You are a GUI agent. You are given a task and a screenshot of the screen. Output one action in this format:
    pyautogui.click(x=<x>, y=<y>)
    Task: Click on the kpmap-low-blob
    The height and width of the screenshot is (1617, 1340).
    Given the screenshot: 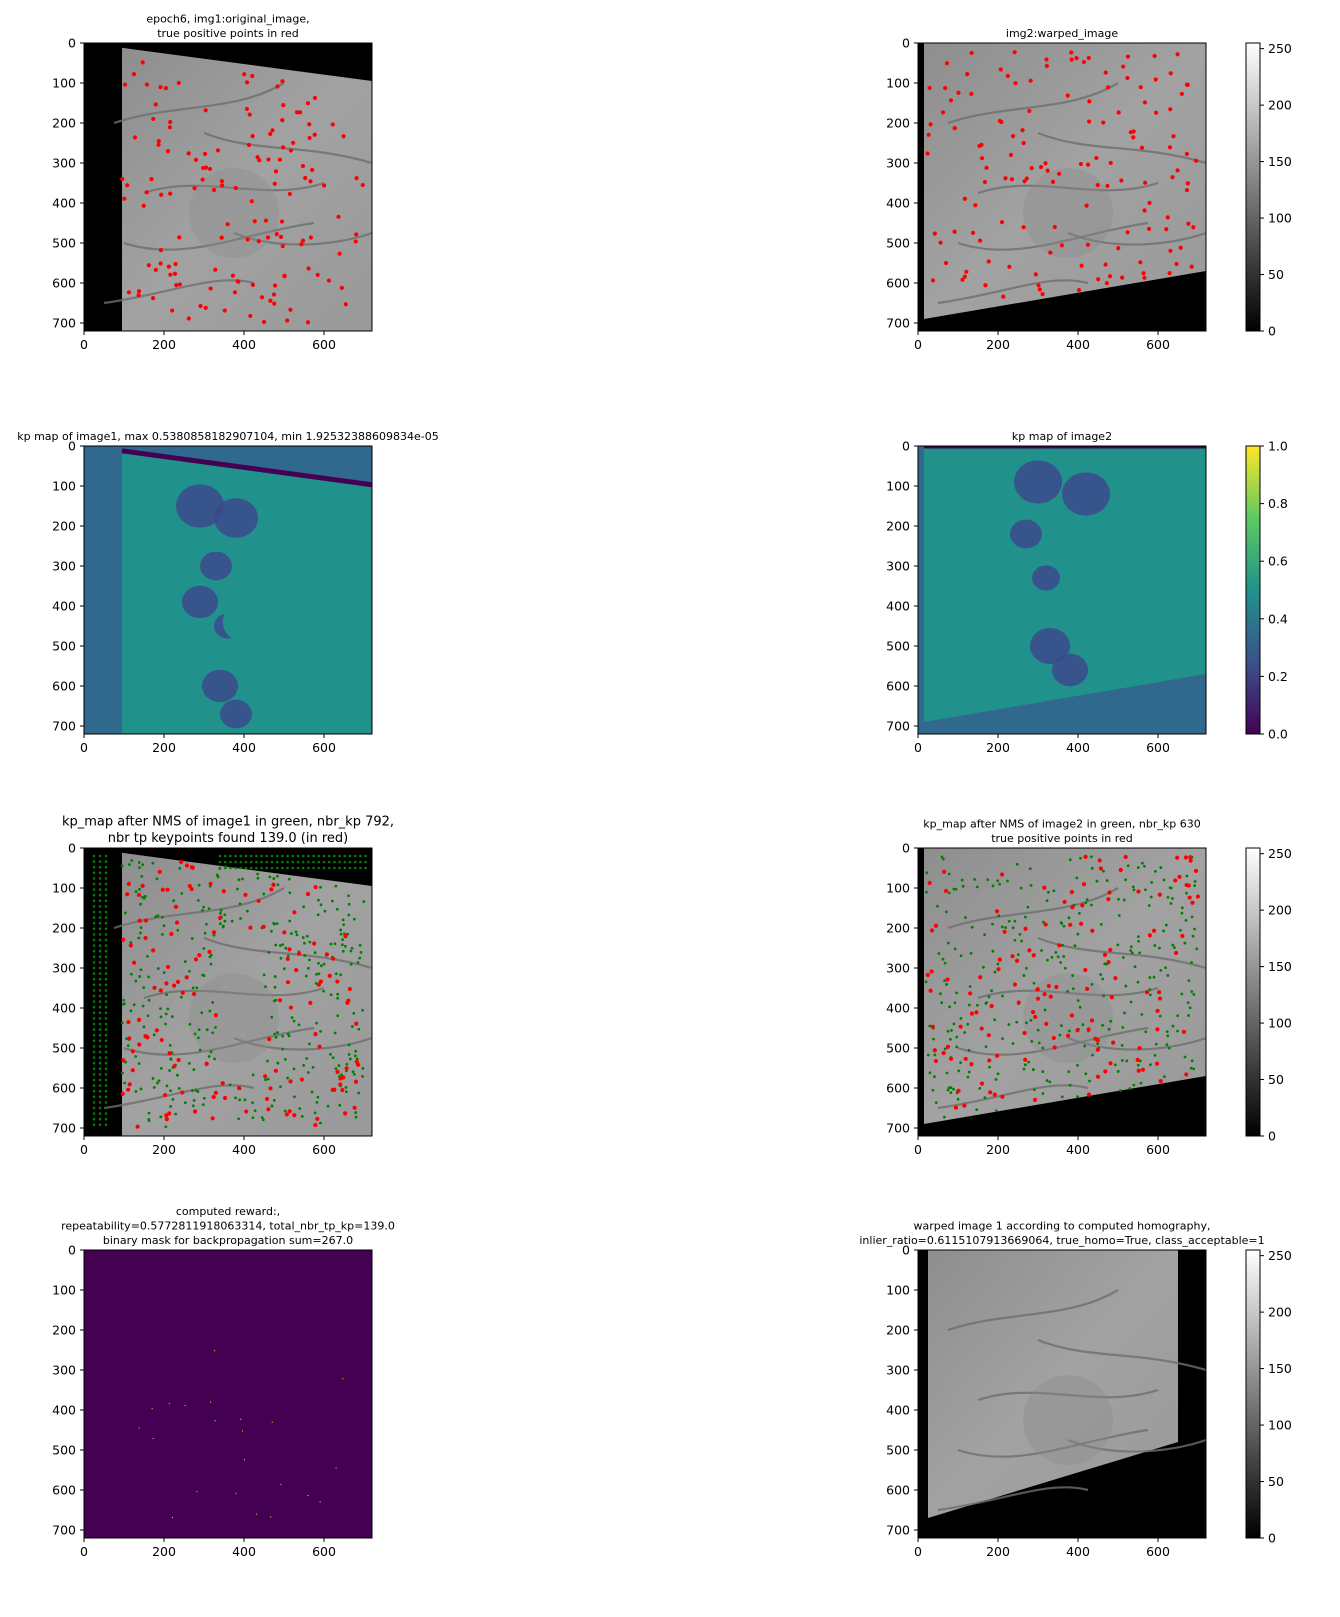 What is the action you would take?
    pyautogui.click(x=1070, y=670)
    